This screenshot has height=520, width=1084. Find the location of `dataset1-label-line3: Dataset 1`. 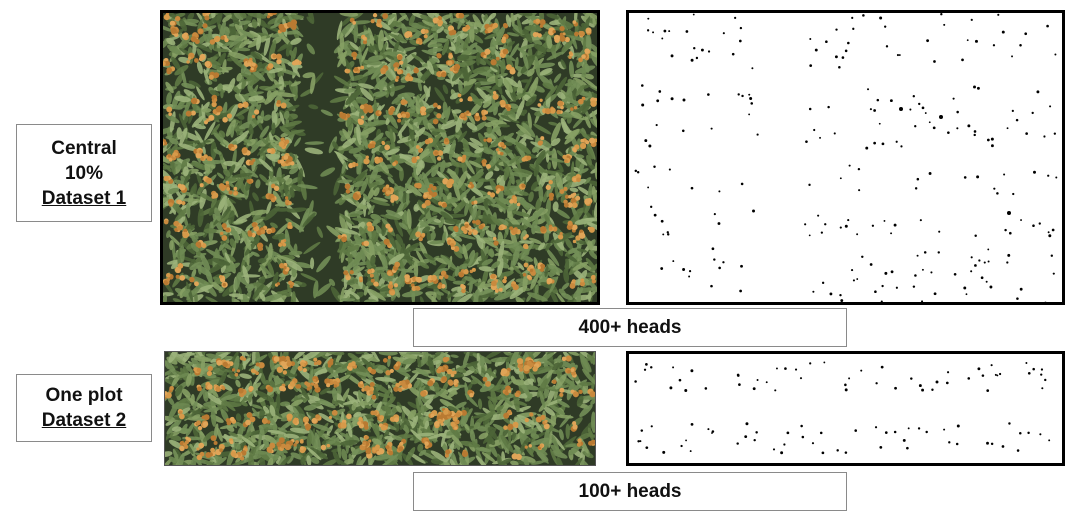

dataset1-label-line3: Dataset 1 is located at coordinates (84, 198).